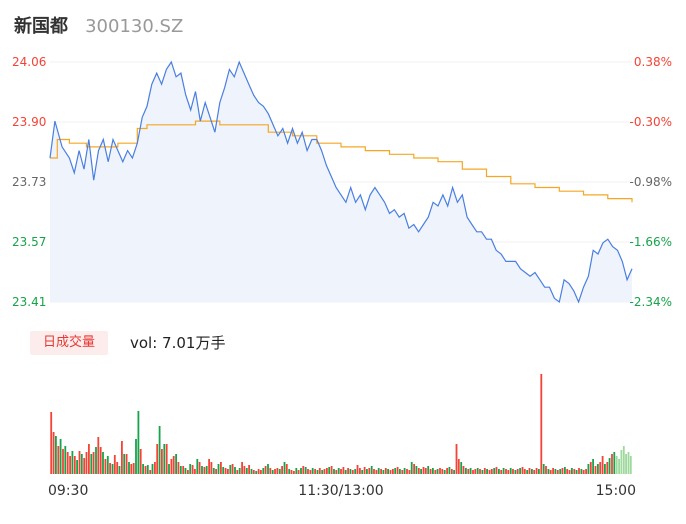  I want to click on percent-tick-label: 0.38%, so click(653, 62).